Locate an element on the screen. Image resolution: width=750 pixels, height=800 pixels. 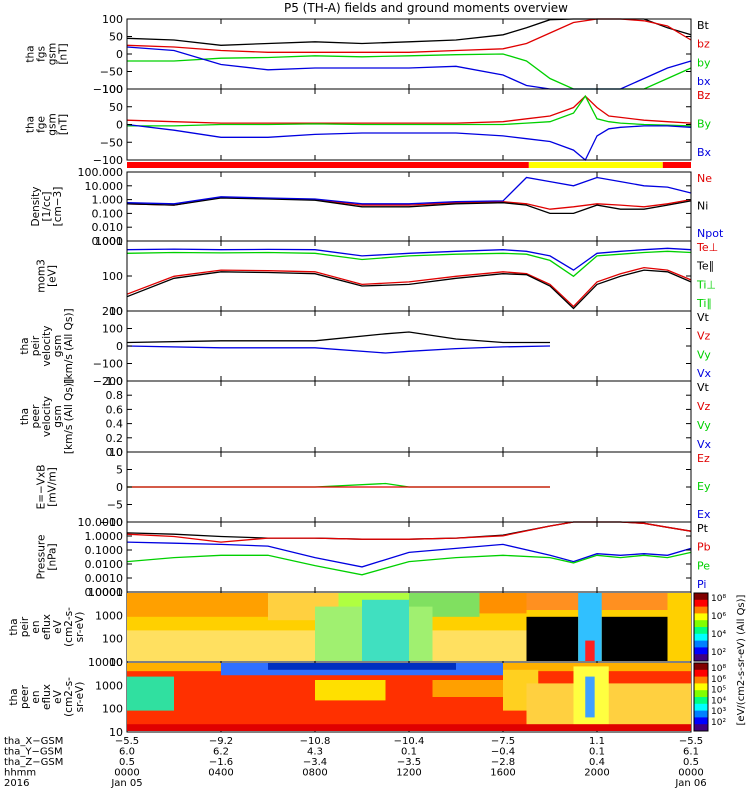
y-axis-label: eflux is located at coordinates (47, 697).